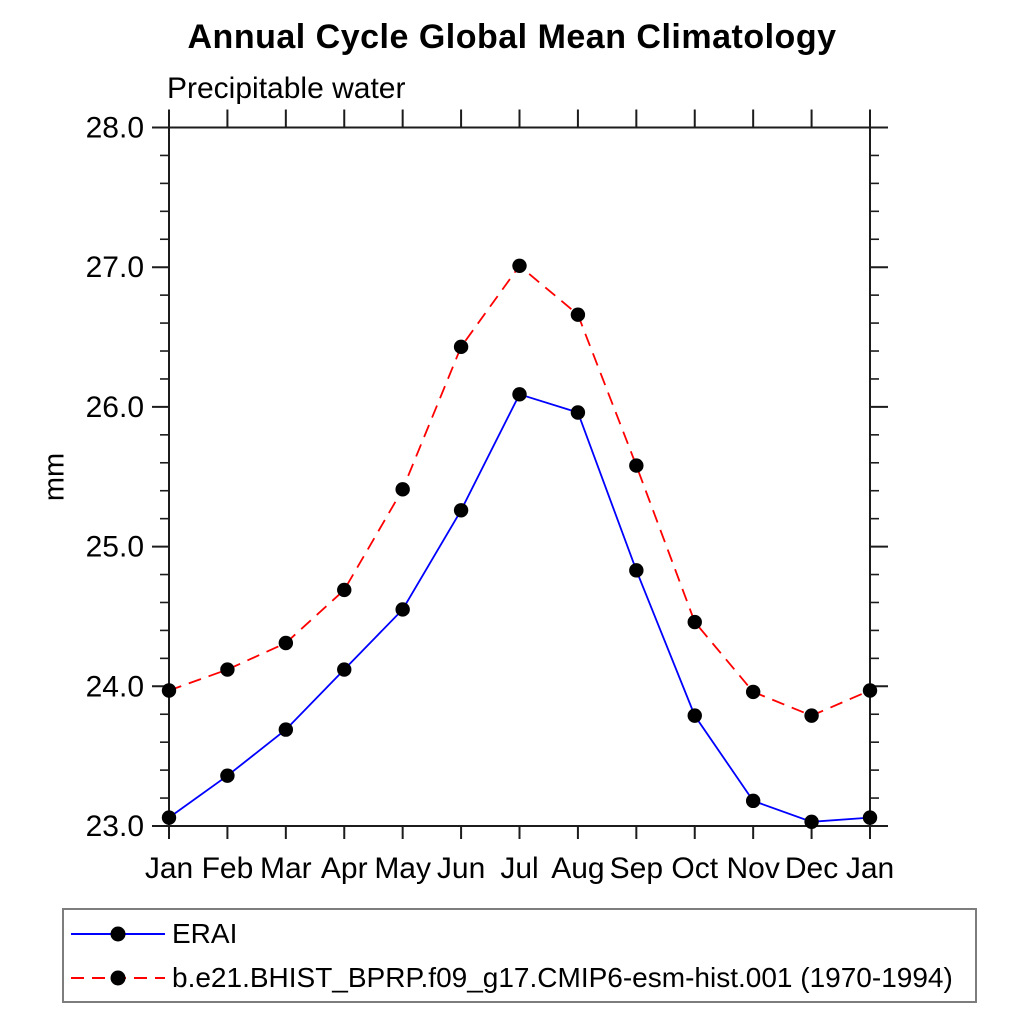  I want to click on legend-label-erai: ERAI, so click(205, 933).